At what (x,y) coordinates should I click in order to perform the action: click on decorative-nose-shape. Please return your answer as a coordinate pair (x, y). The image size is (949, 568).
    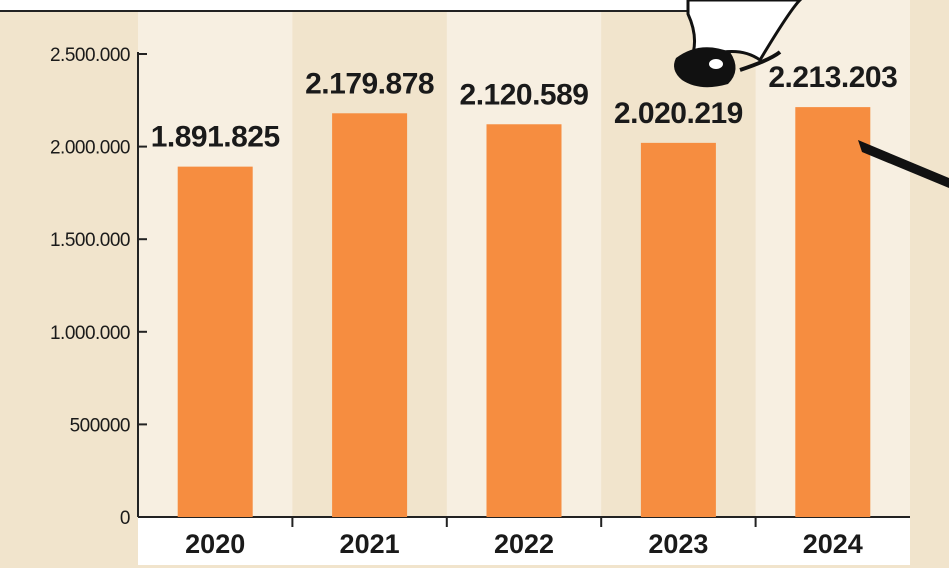
    Looking at the image, I should click on (705, 67).